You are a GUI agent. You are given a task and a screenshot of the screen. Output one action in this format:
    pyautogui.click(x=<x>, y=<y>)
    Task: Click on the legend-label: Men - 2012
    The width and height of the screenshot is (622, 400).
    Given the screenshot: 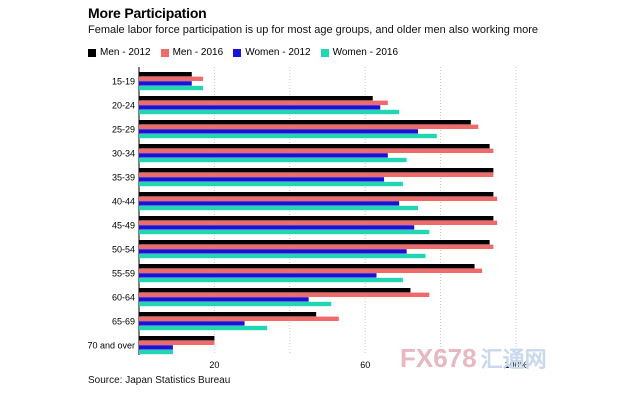 What is the action you would take?
    pyautogui.click(x=125, y=52)
    